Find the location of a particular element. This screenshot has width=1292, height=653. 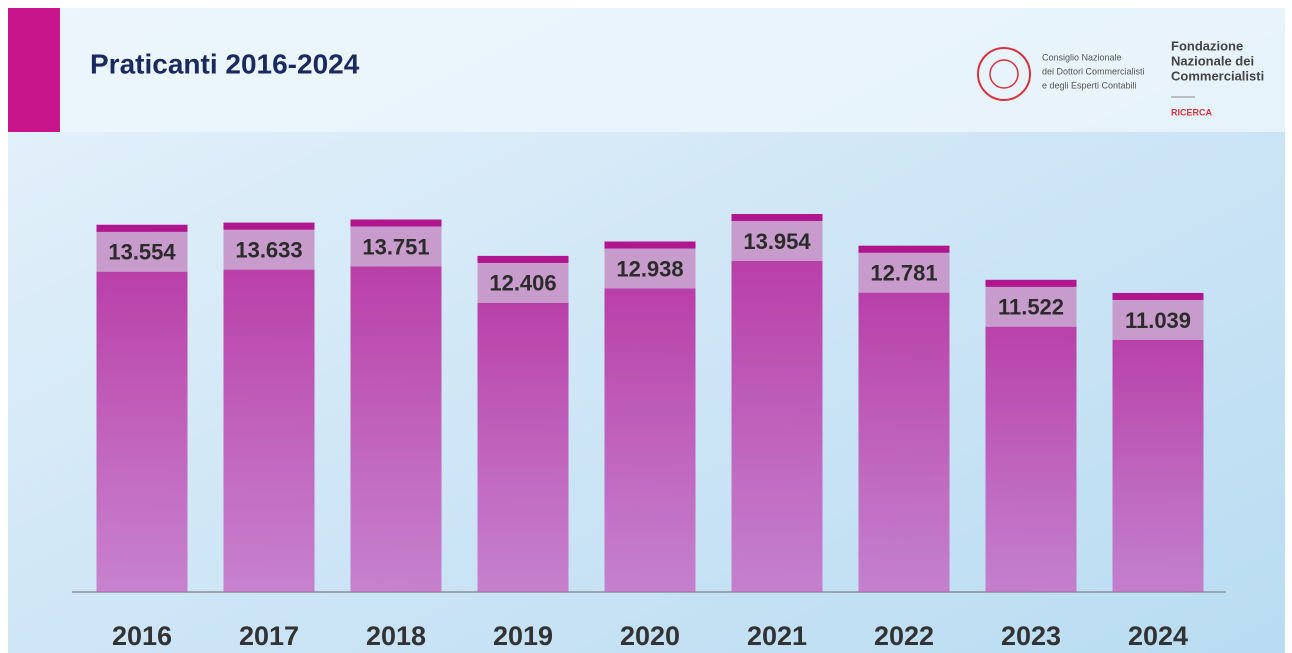

x-tick-label: 2017 is located at coordinates (269, 636).